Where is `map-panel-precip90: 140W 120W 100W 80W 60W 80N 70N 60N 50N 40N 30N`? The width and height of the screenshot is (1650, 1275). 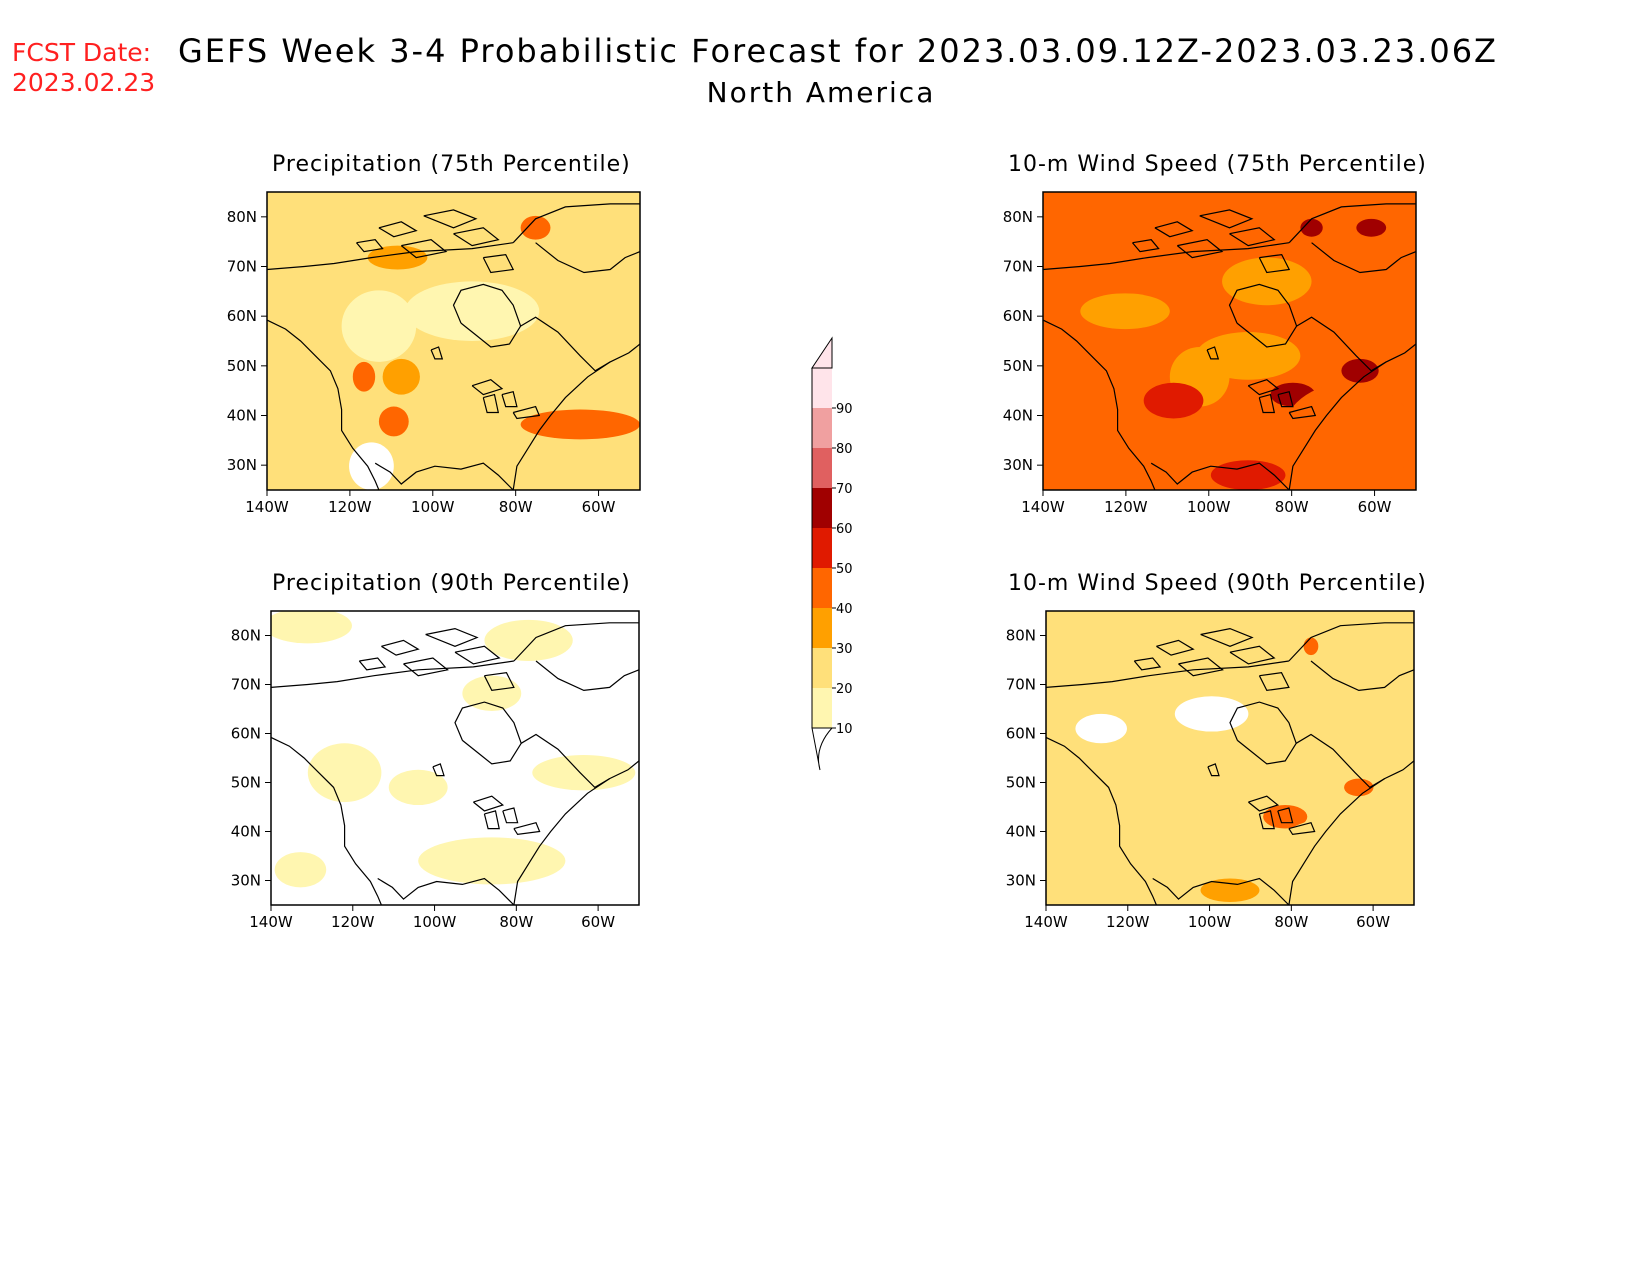
map-panel-precip90: 140W 120W 100W 80W 60W 80N 70N 60N 50N 40N 30N is located at coordinates (435, 770).